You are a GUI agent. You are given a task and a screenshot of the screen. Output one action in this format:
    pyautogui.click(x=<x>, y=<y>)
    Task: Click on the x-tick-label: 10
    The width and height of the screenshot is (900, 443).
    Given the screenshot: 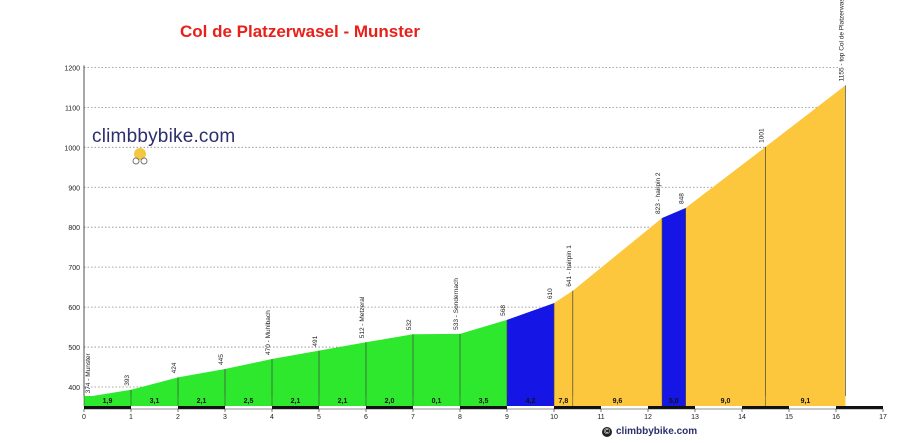 What is the action you would take?
    pyautogui.click(x=554, y=417)
    